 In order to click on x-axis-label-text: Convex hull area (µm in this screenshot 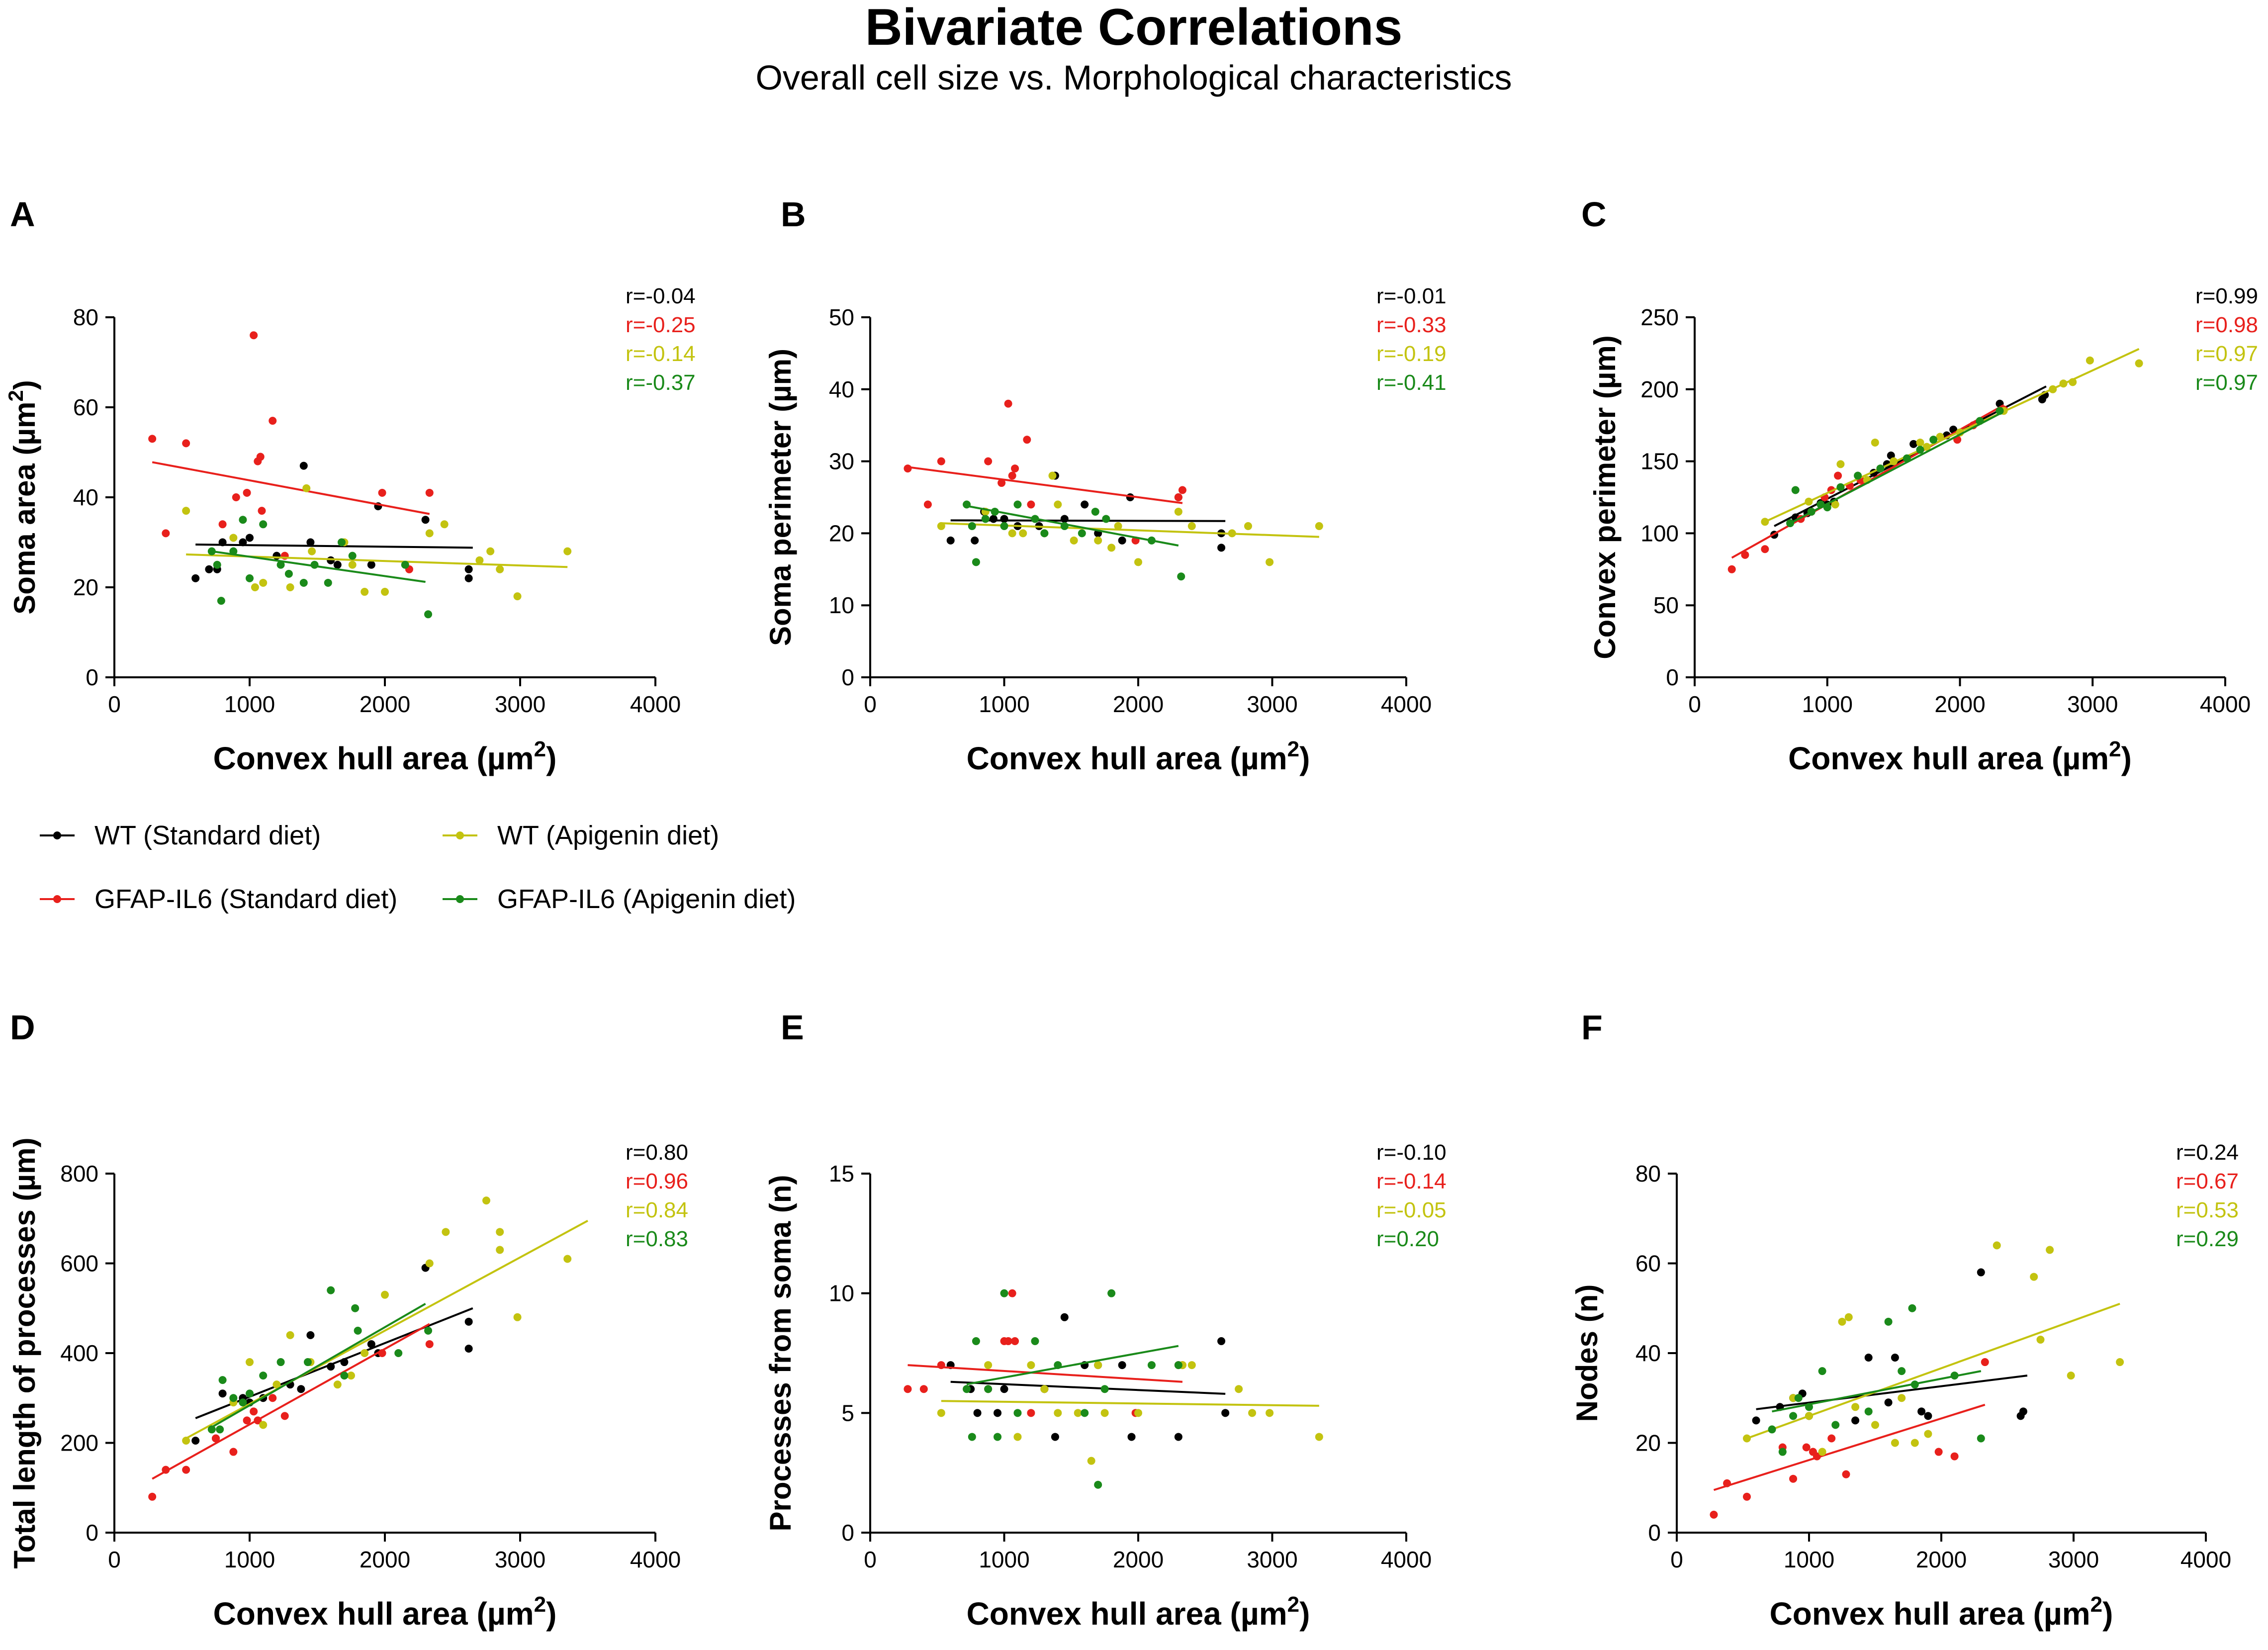, I will do `click(1127, 758)`.